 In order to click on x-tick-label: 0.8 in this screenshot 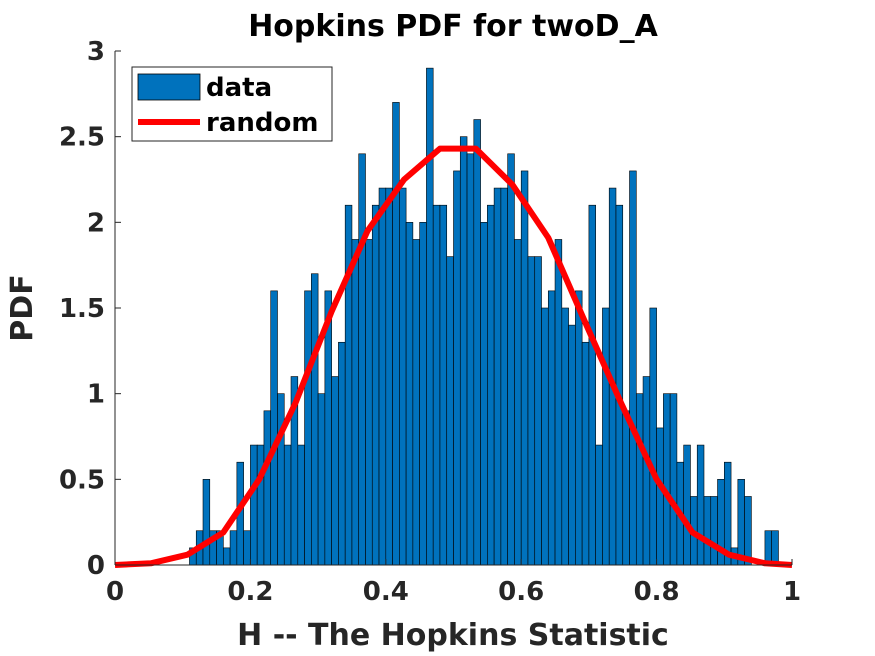, I will do `click(657, 592)`.